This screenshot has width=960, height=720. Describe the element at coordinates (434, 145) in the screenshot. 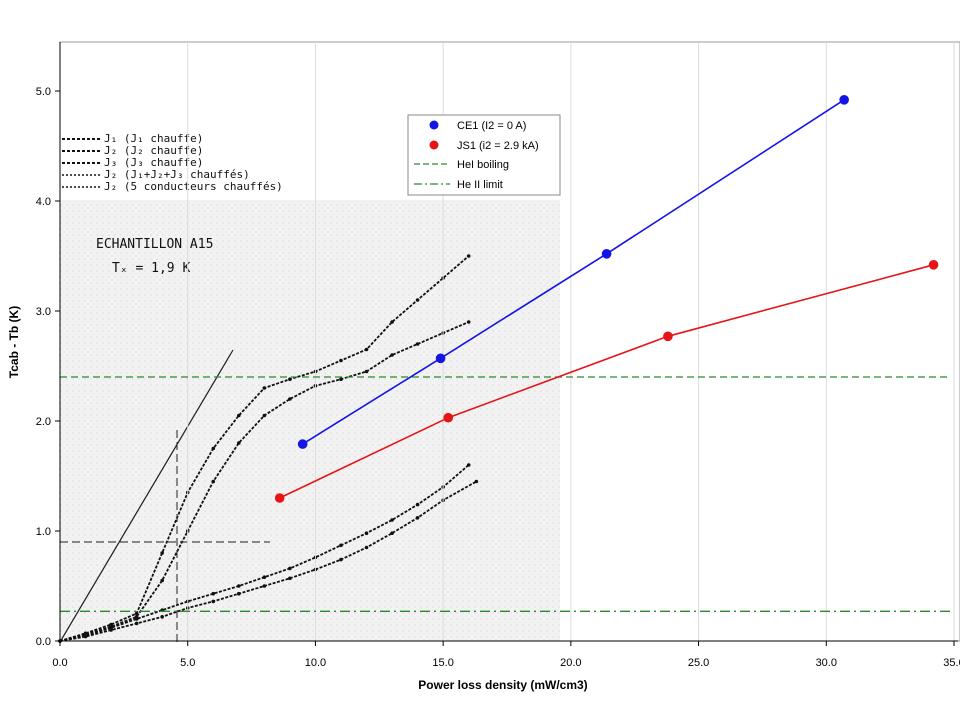

I see `legend-marker-js1` at that location.